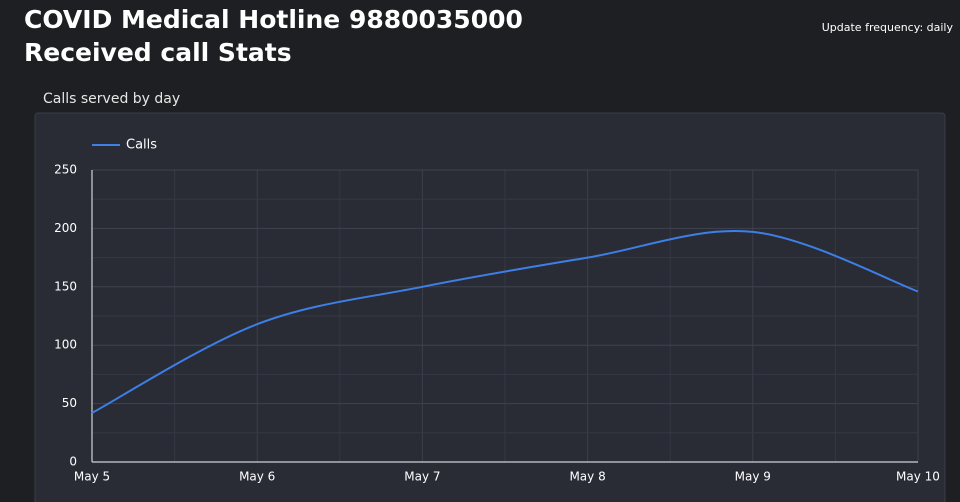 The width and height of the screenshot is (960, 502). I want to click on y-tick-label: 200, so click(65, 228).